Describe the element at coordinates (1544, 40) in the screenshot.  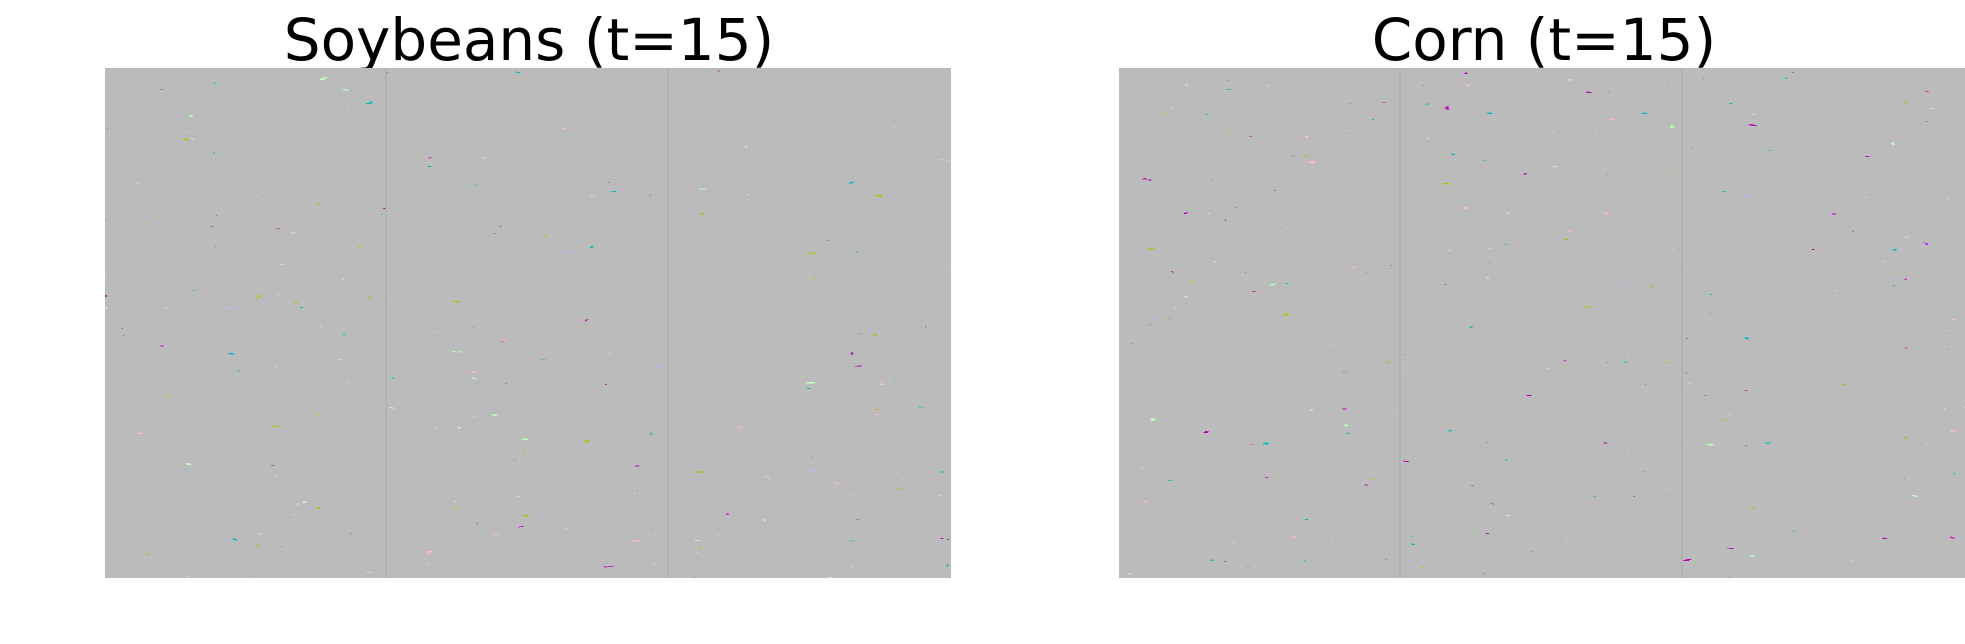
I see `panel-title: Corn (t=15)` at that location.